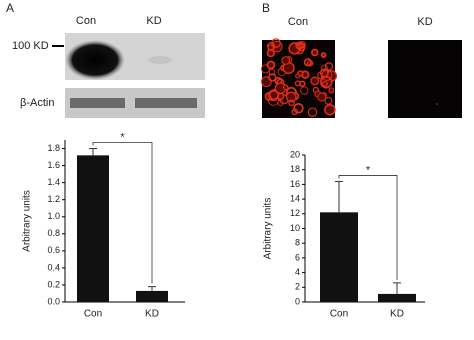 The width and height of the screenshot is (474, 340). What do you see at coordinates (297, 257) in the screenshot?
I see `y-tick-label: 6` at bounding box center [297, 257].